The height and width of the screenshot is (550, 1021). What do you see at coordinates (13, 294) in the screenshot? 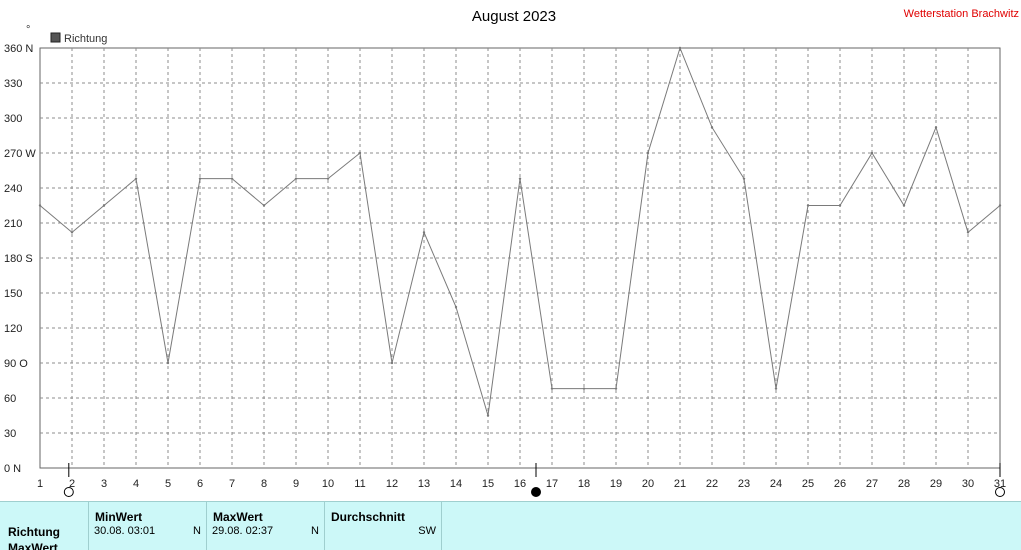
I see `y-tick-label: 150` at bounding box center [13, 294].